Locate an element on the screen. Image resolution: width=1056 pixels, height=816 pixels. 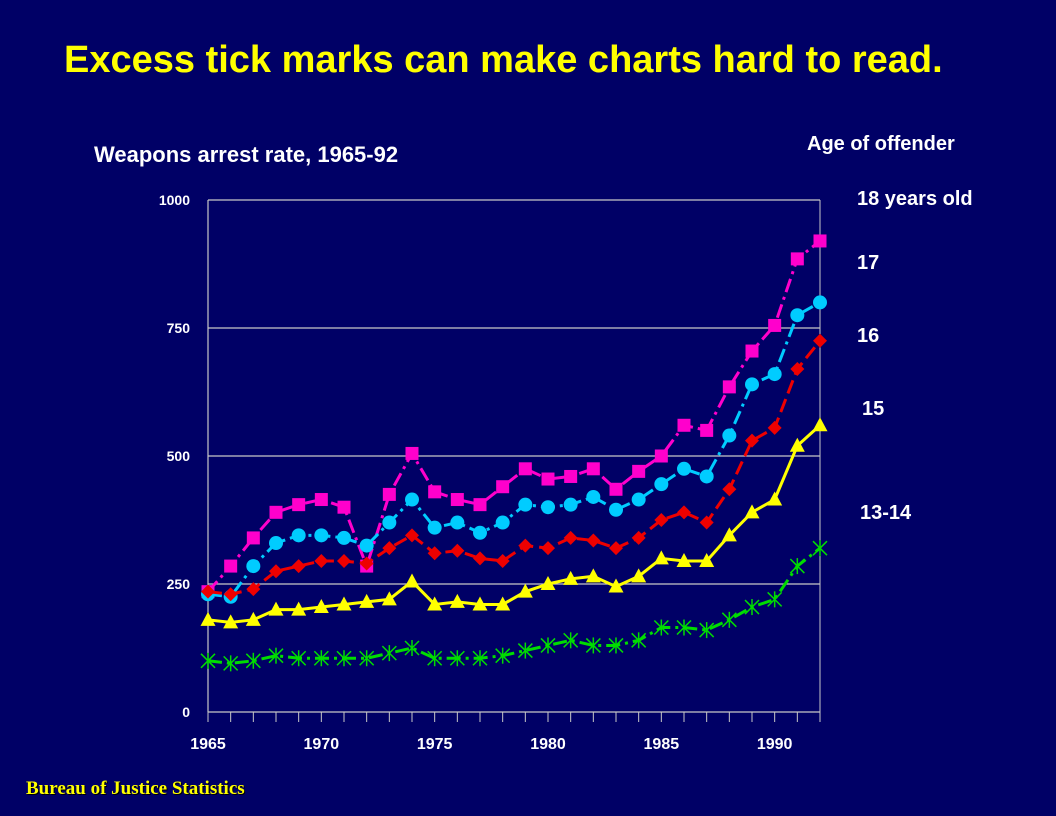
legend-title: Age of offender is located at coordinates (881, 144).